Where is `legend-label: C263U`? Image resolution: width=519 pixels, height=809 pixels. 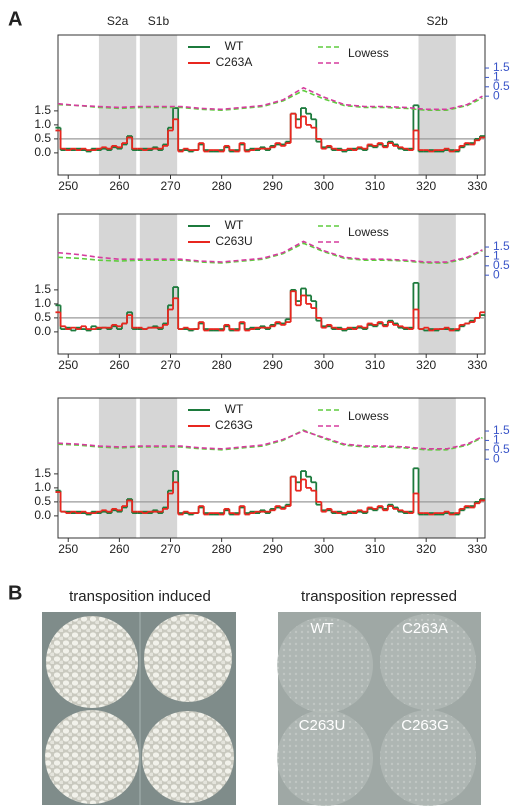
legend-label: C263U is located at coordinates (233, 241).